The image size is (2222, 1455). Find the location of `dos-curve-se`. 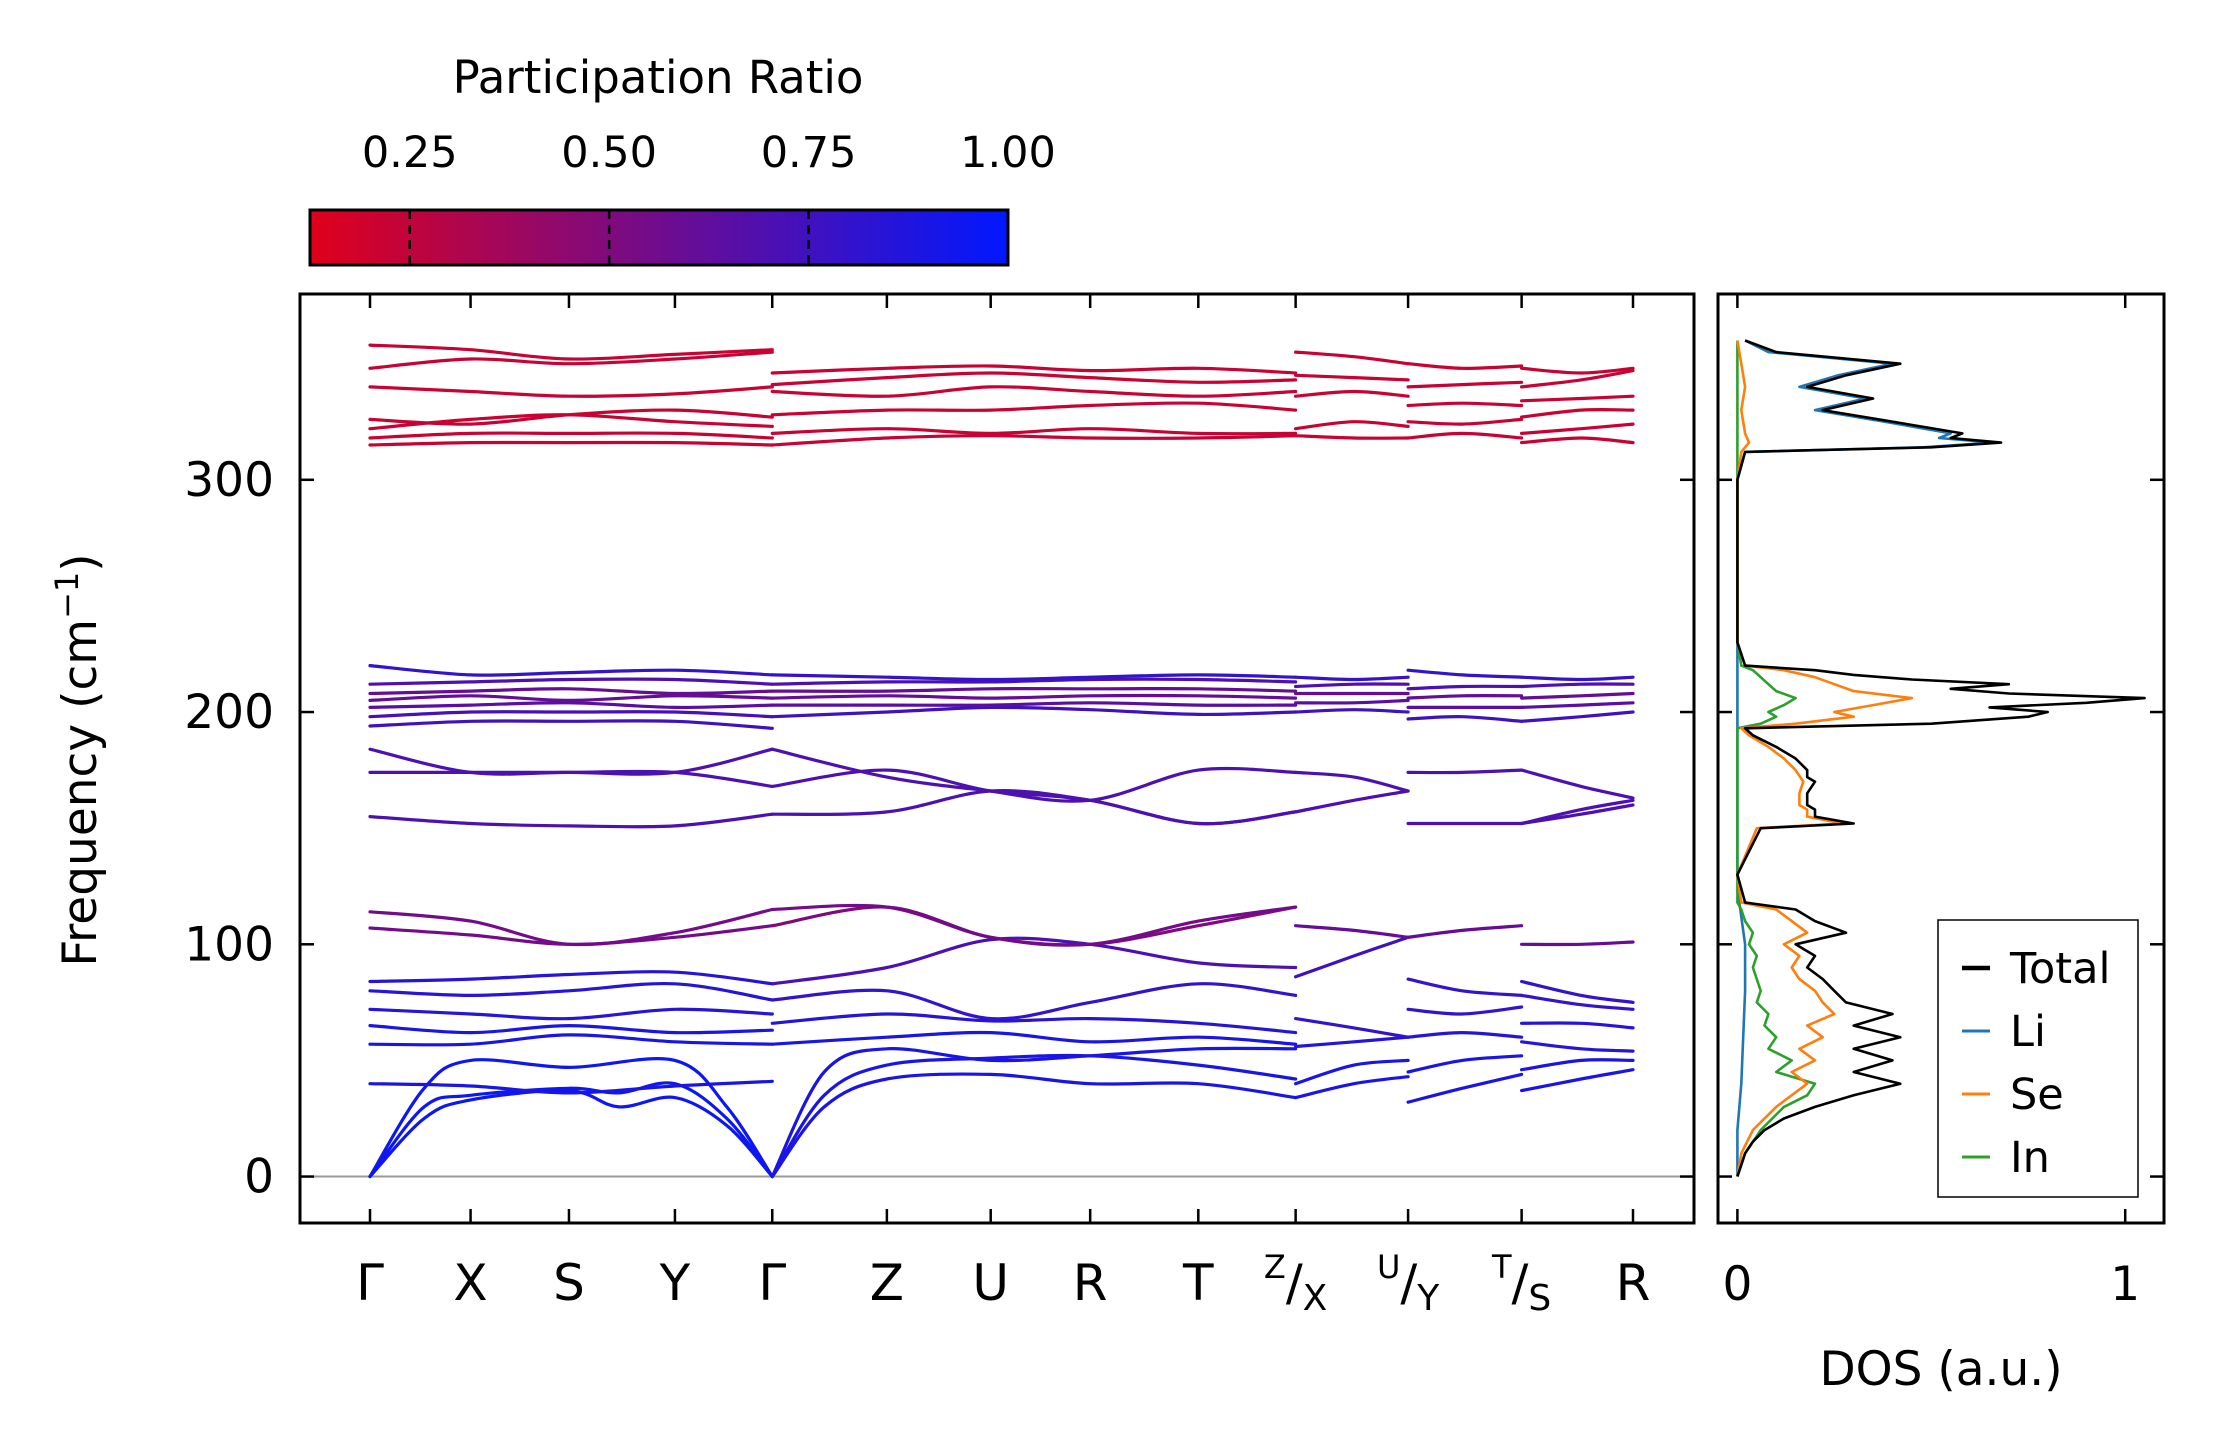

dos-curve-se is located at coordinates (1825, 758).